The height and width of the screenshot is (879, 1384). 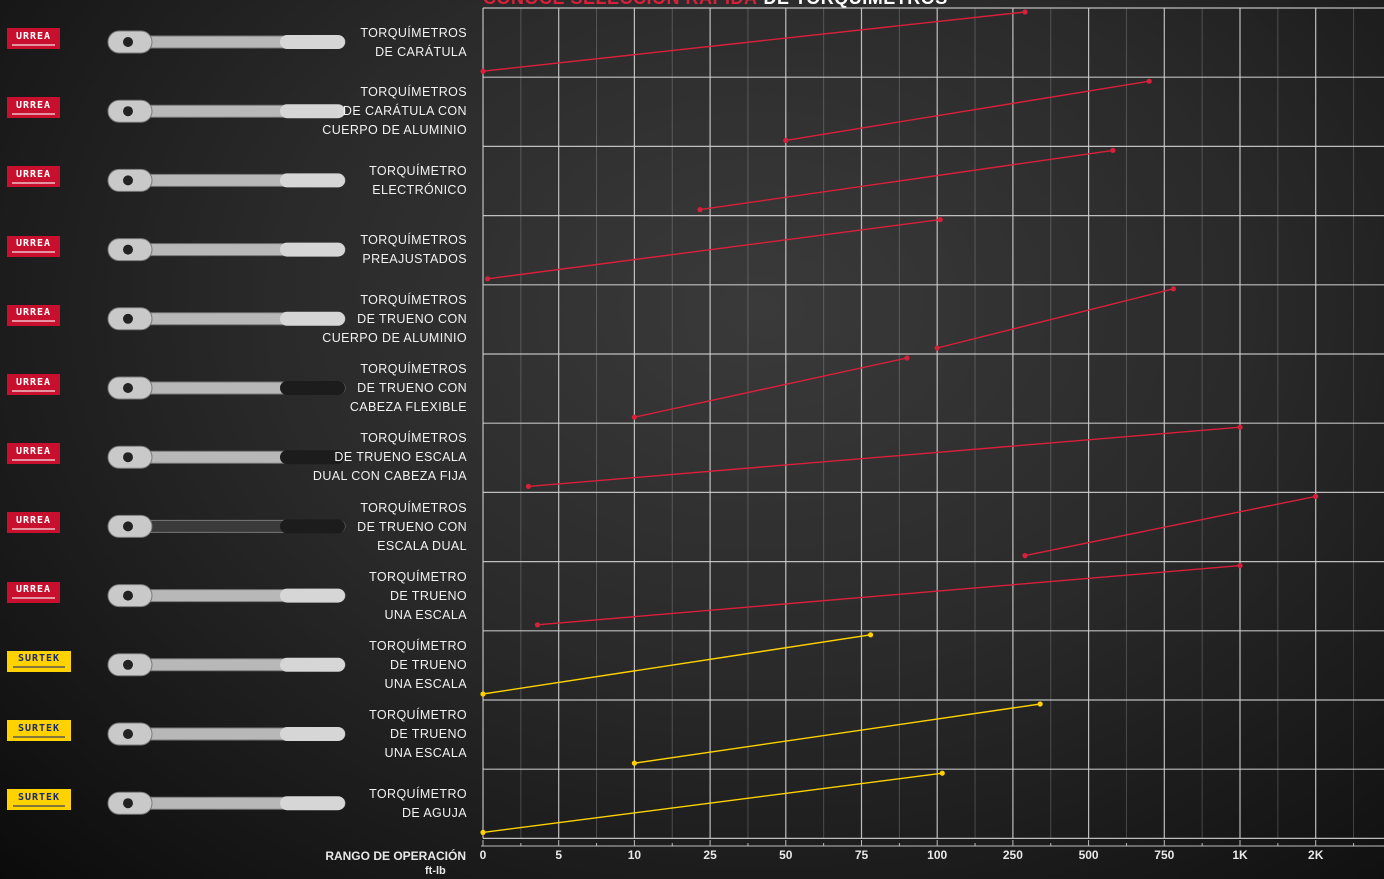 I want to click on row-label-line: DE AGUJA, so click(x=434, y=812).